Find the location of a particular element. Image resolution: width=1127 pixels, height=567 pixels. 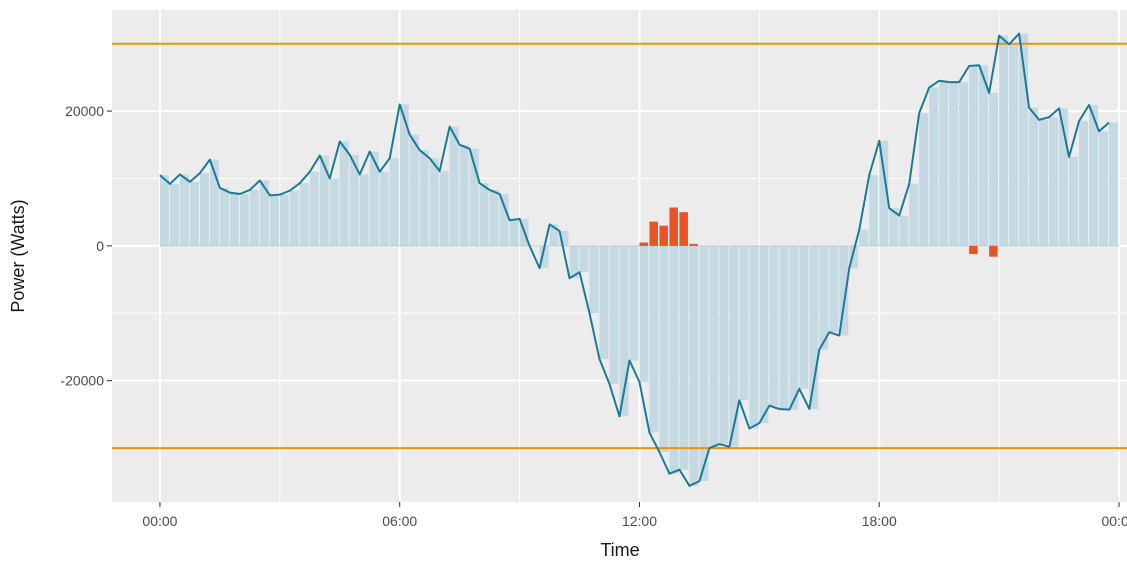

x-tick-label: 18:00 is located at coordinates (879, 521).